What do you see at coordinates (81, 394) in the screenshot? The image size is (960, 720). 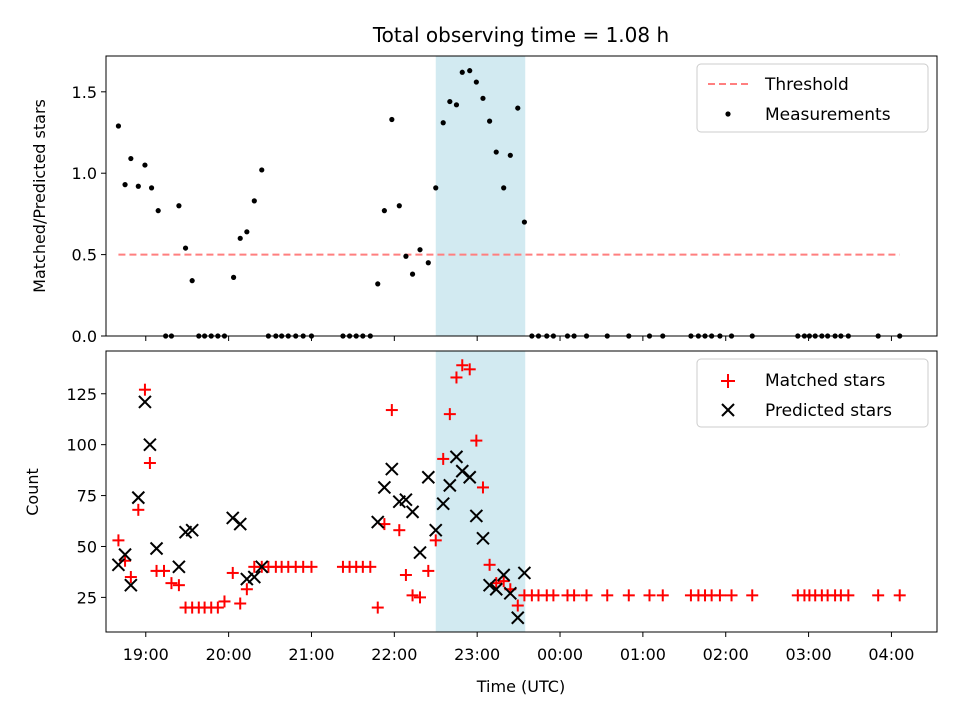 I see `y-tick-label: 125` at bounding box center [81, 394].